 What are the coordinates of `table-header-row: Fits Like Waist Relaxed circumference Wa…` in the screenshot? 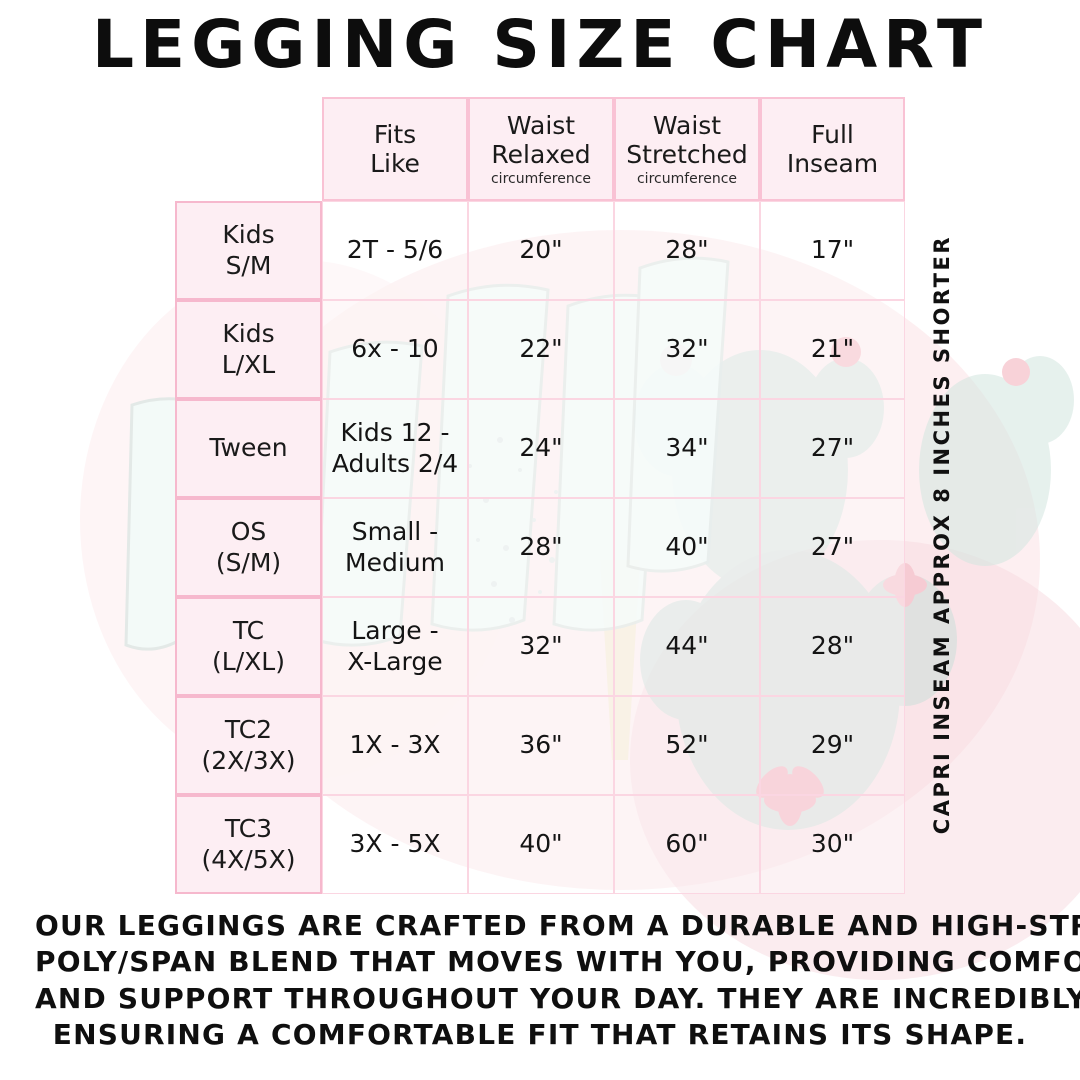 It's located at (540, 149).